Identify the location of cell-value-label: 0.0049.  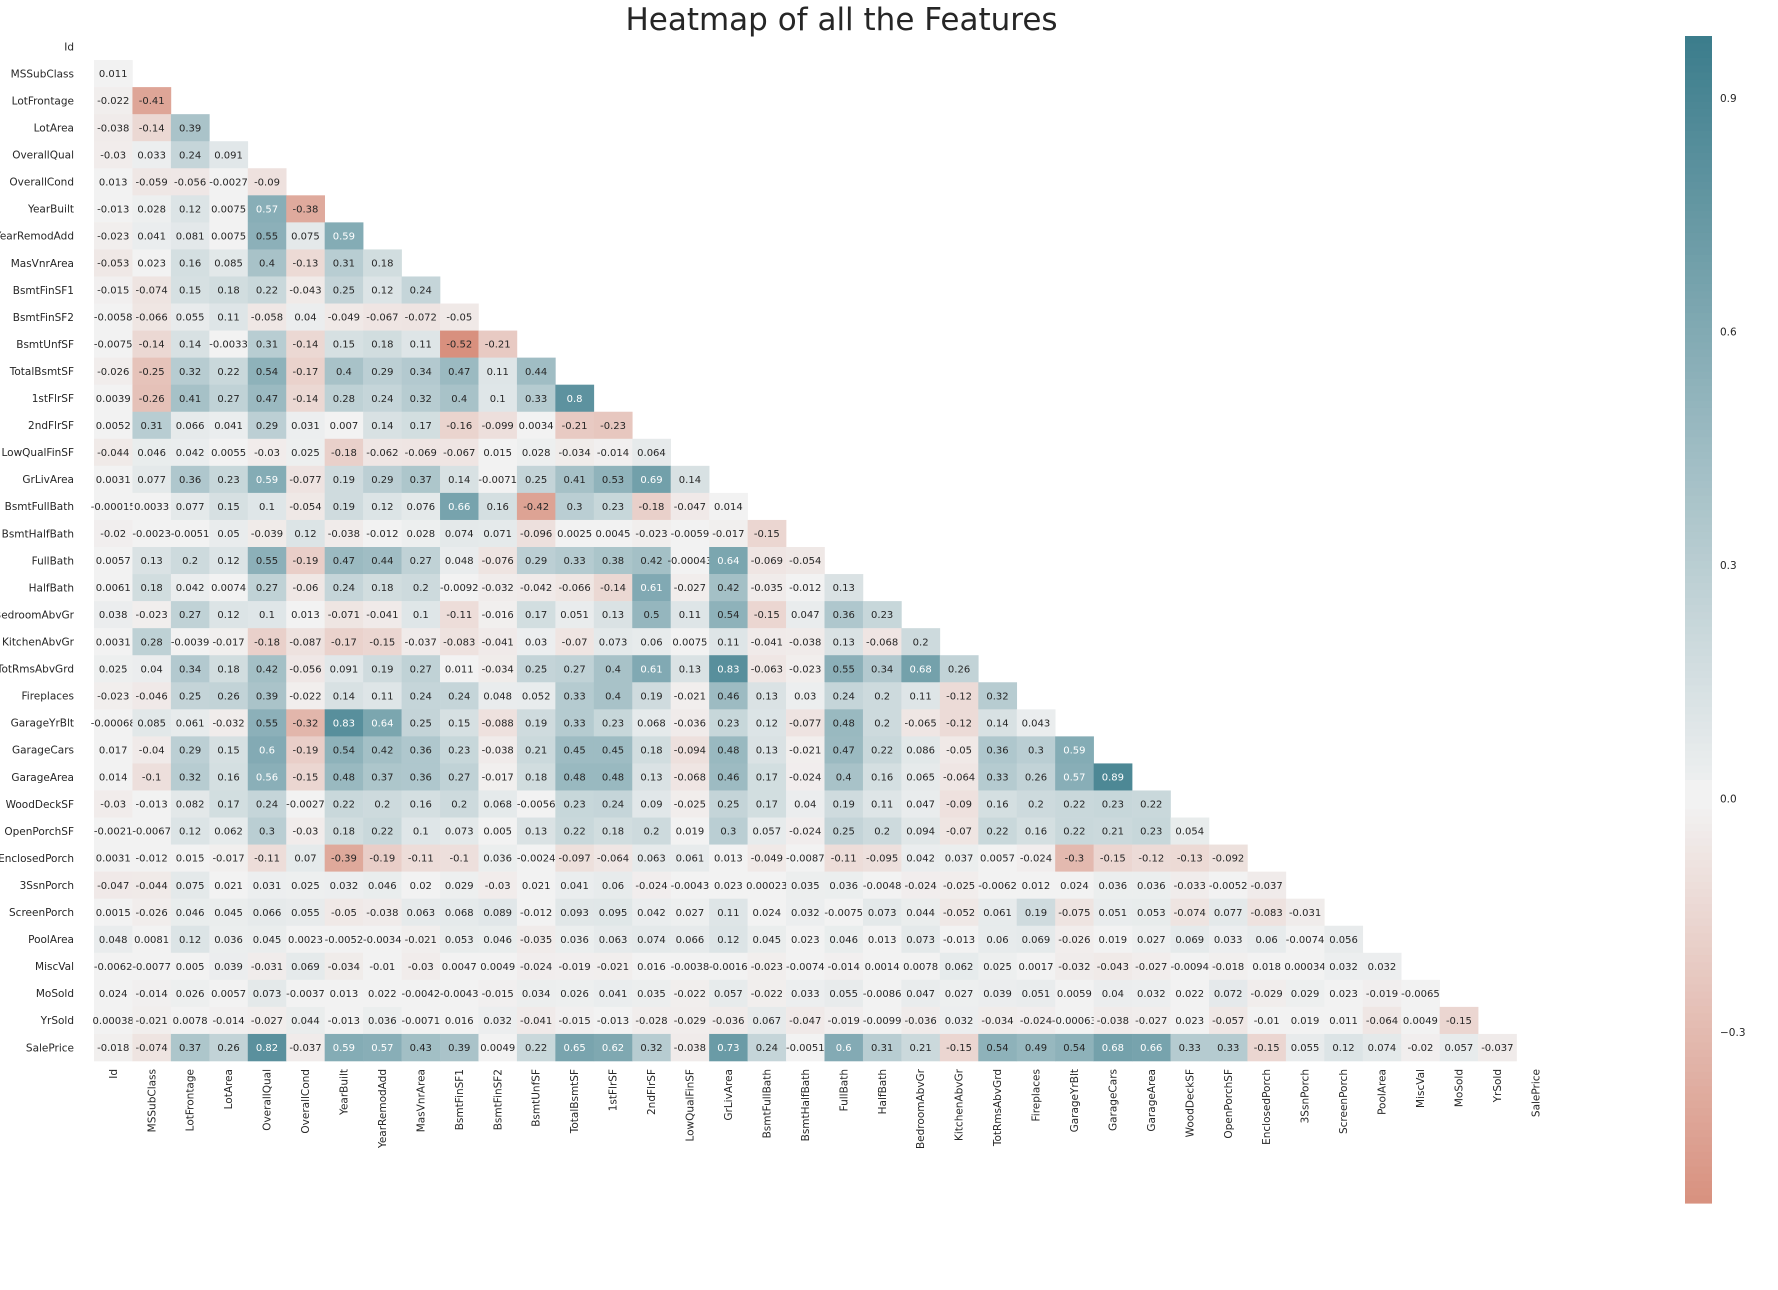
(497, 1048).